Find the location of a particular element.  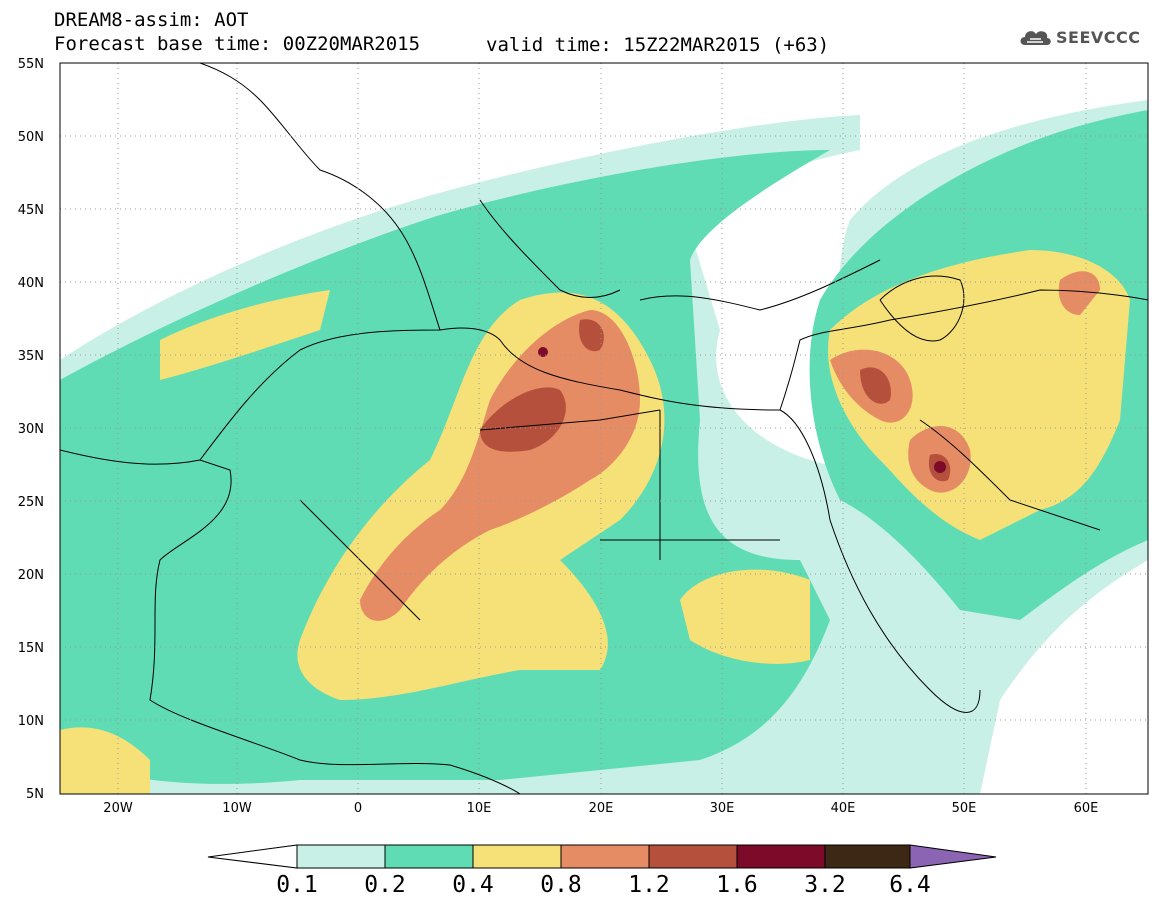

colorbar-label: 0.1 is located at coordinates (297, 885).